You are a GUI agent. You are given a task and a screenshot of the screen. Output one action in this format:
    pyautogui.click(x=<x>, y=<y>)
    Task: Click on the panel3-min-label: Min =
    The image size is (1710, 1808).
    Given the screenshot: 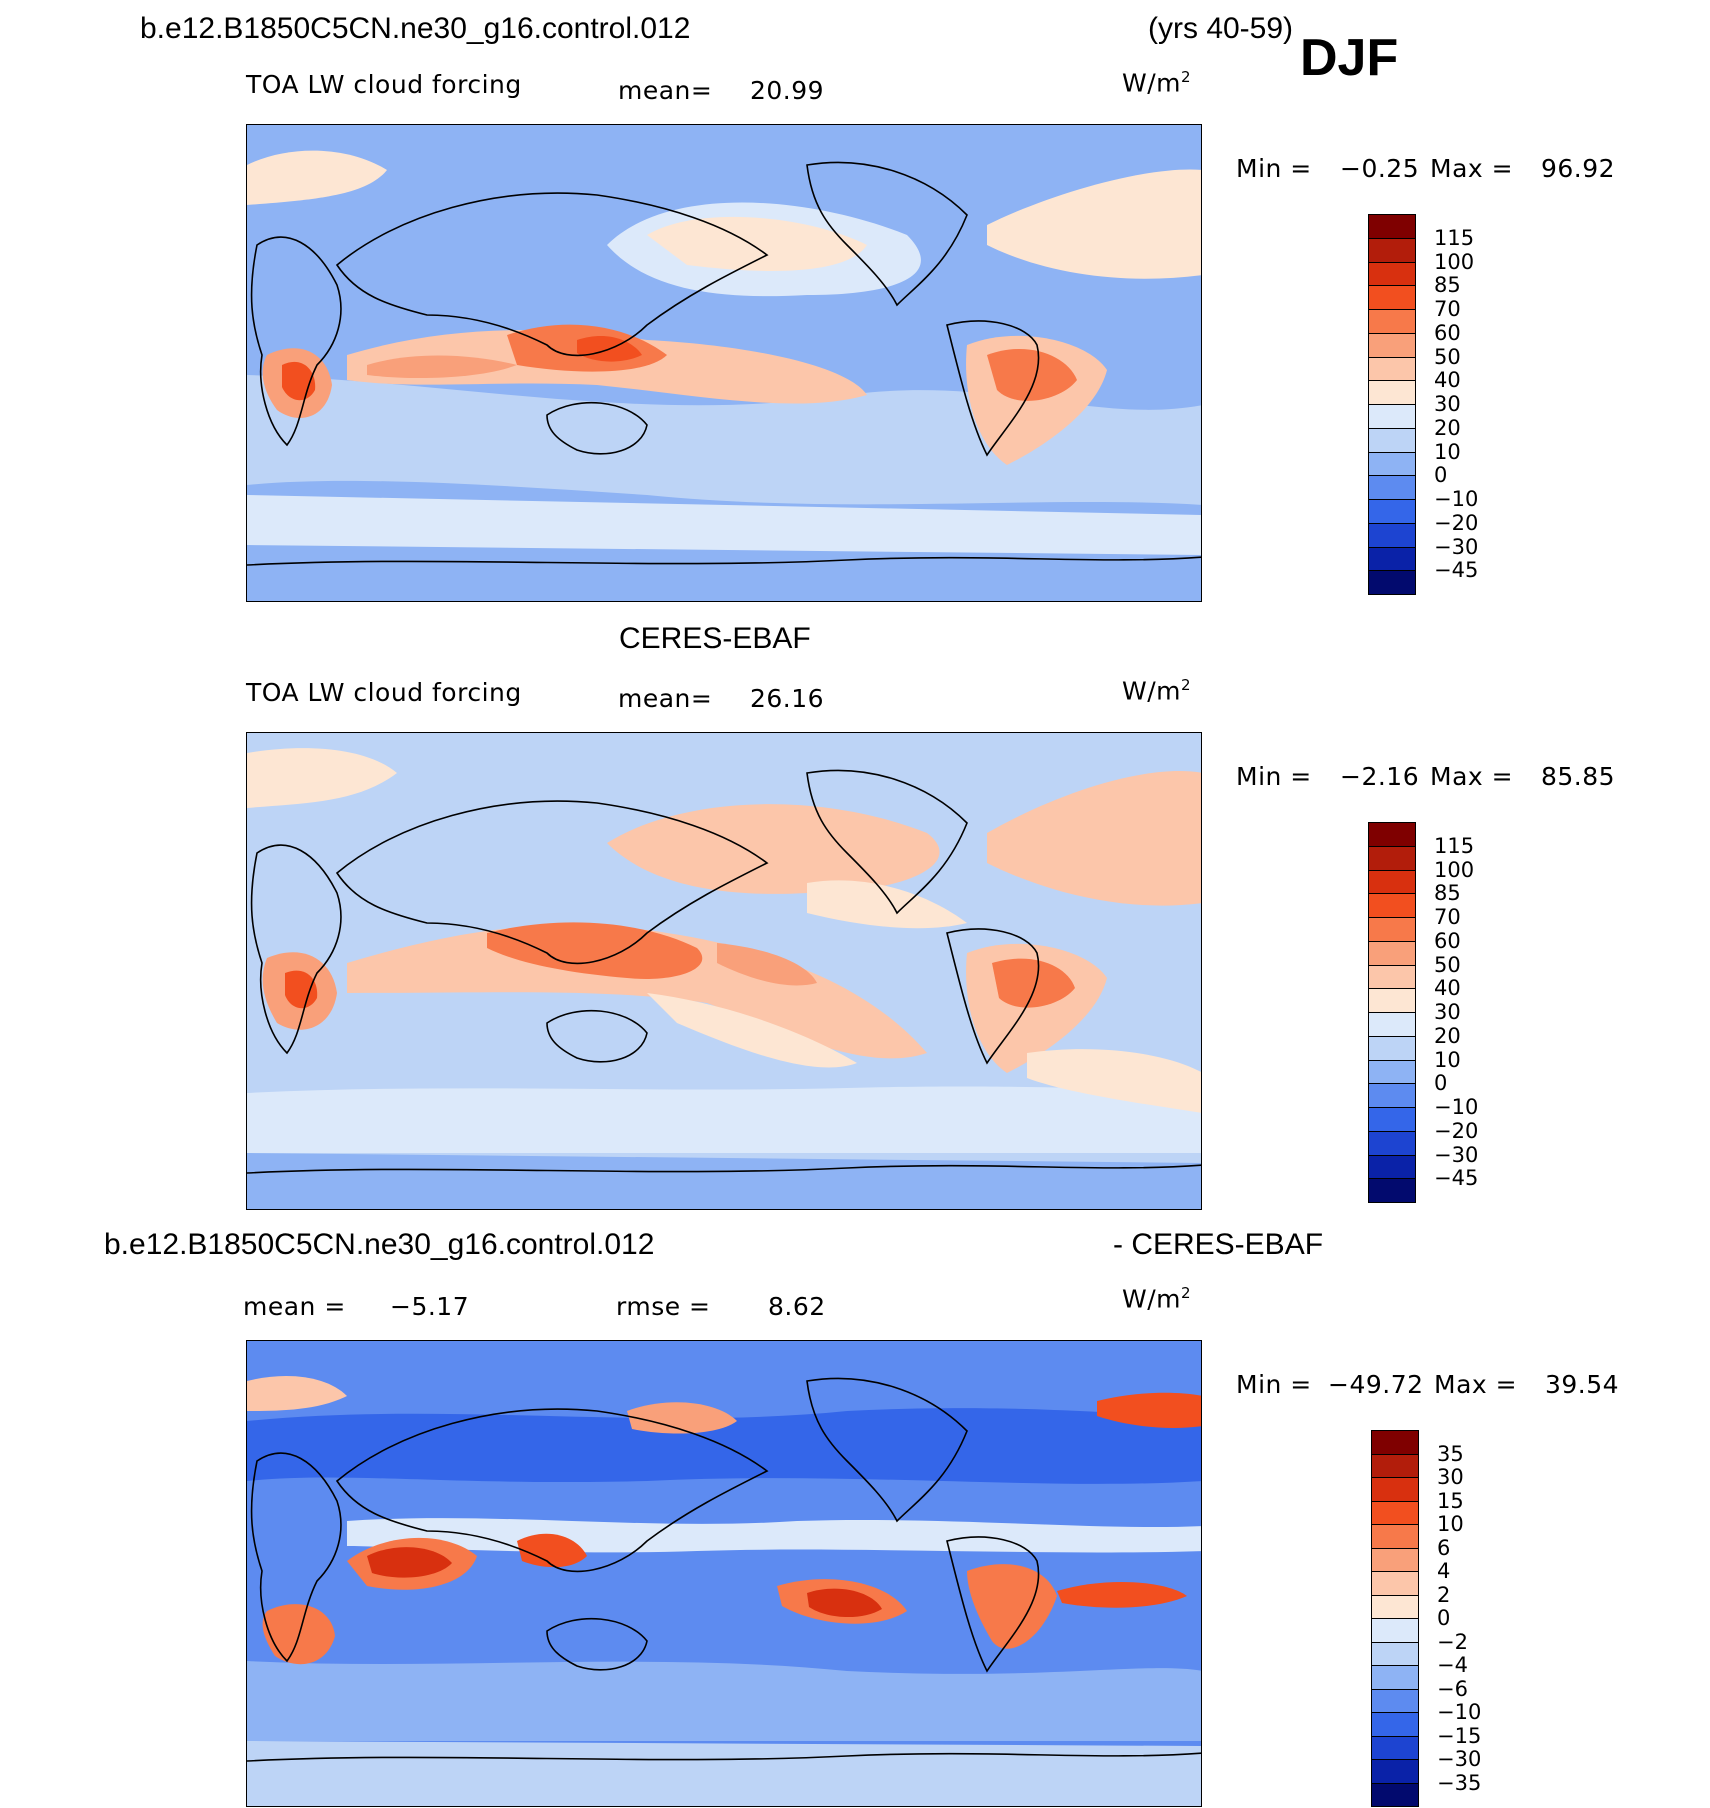 What is the action you would take?
    pyautogui.click(x=1274, y=1384)
    